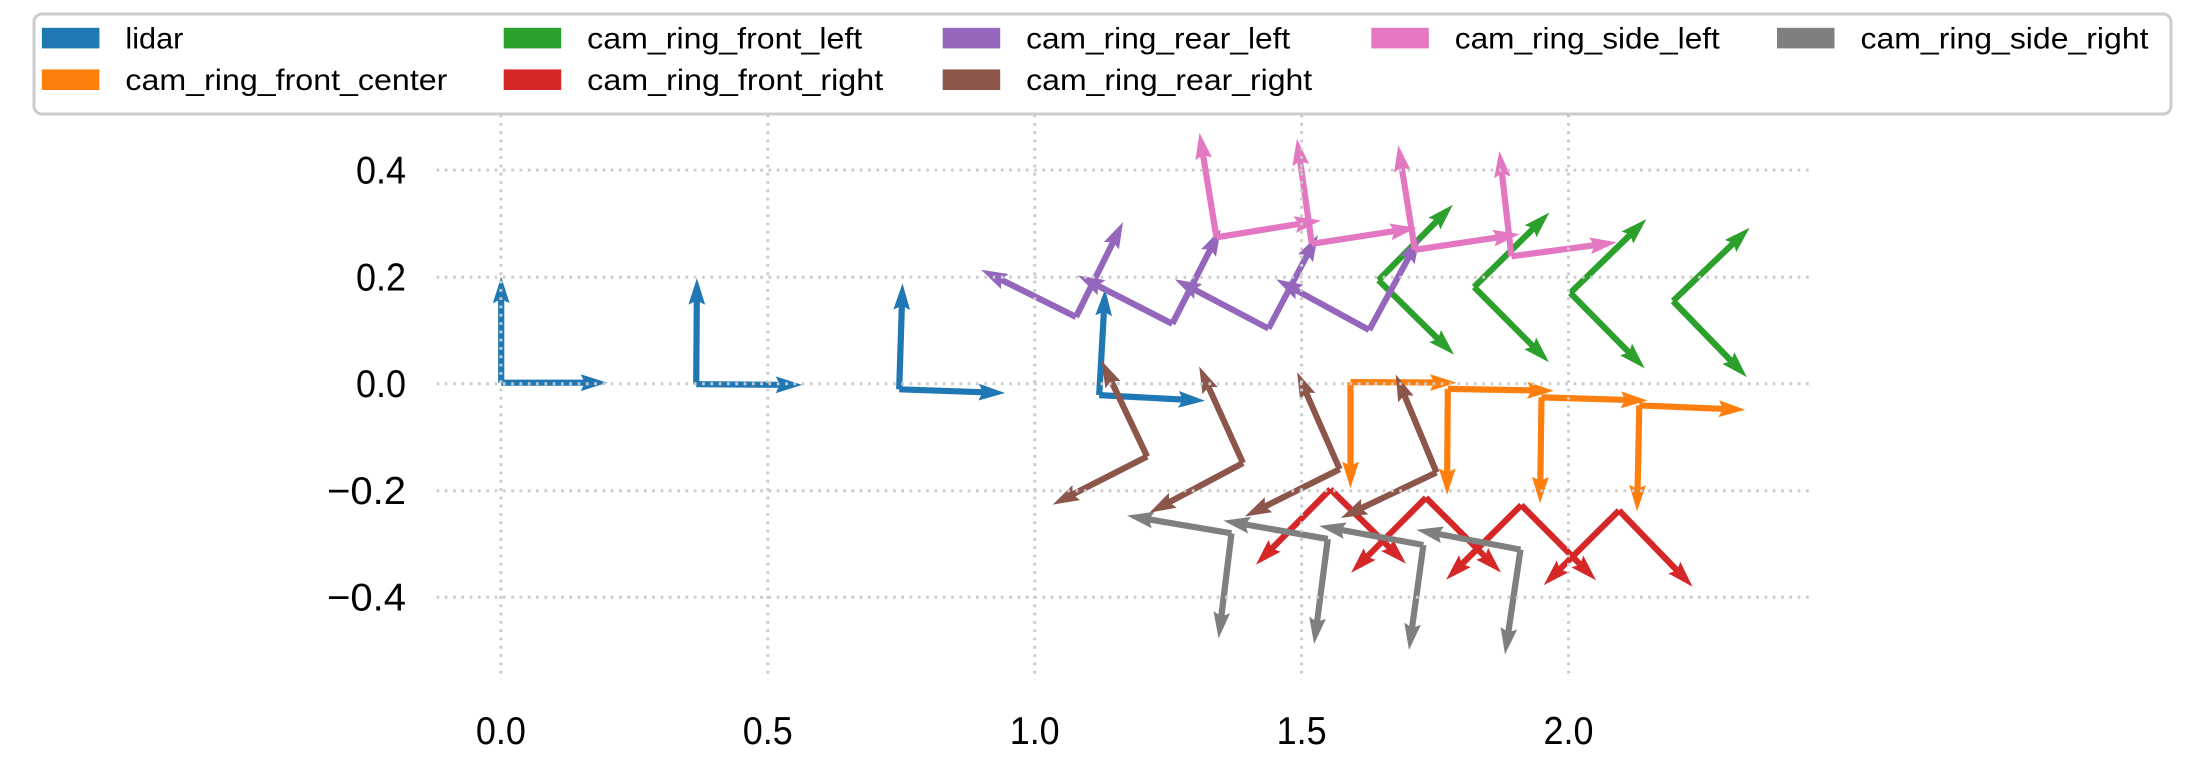  What do you see at coordinates (2005, 39) in the screenshot?
I see `svg-text: cam_ring_side_right` at bounding box center [2005, 39].